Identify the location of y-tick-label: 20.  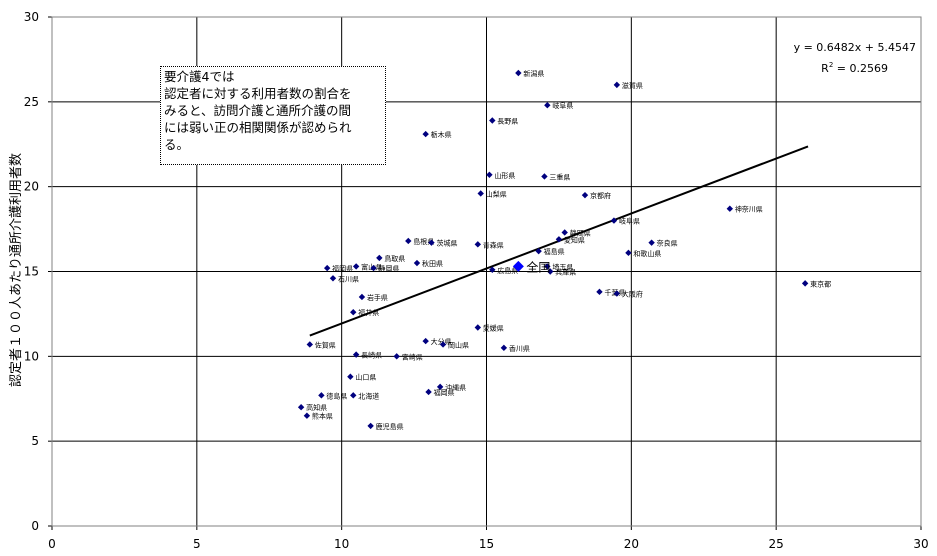
(31, 187).